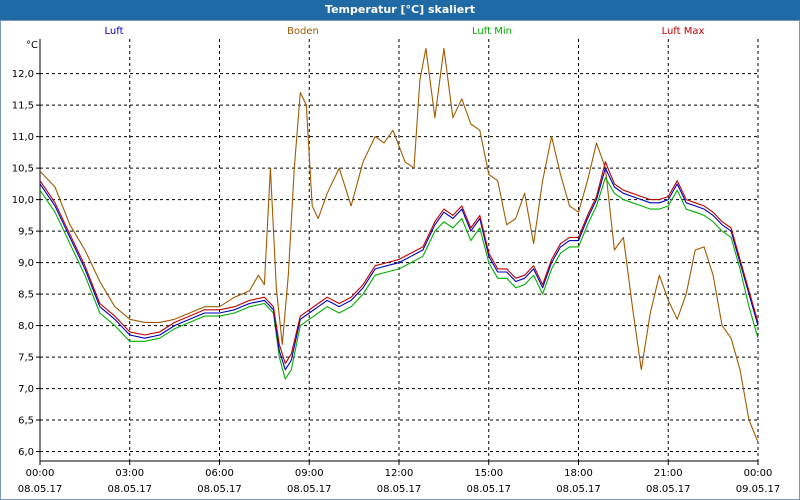 Image resolution: width=800 pixels, height=500 pixels. What do you see at coordinates (26, 389) in the screenshot?
I see `y-tick-label: 7,0` at bounding box center [26, 389].